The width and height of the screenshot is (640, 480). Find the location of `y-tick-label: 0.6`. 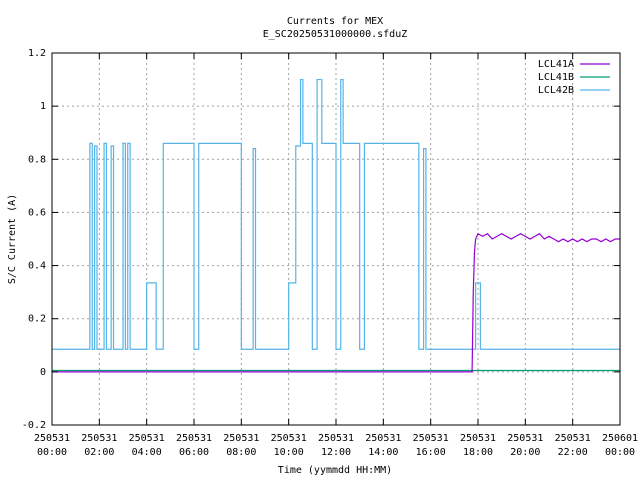

y-tick-label: 0.6 is located at coordinates (37, 212).